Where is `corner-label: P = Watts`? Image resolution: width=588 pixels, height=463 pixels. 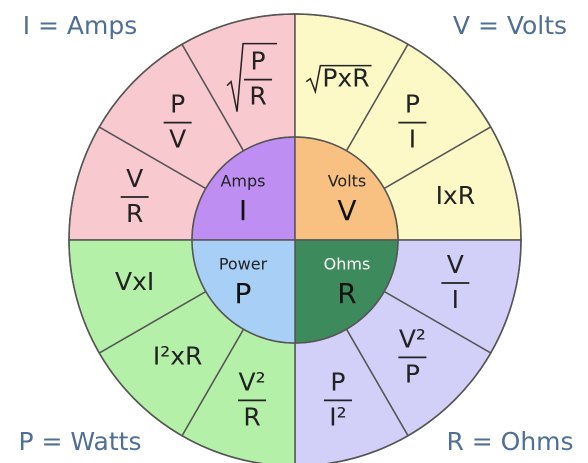
corner-label: P = Watts is located at coordinates (80, 441).